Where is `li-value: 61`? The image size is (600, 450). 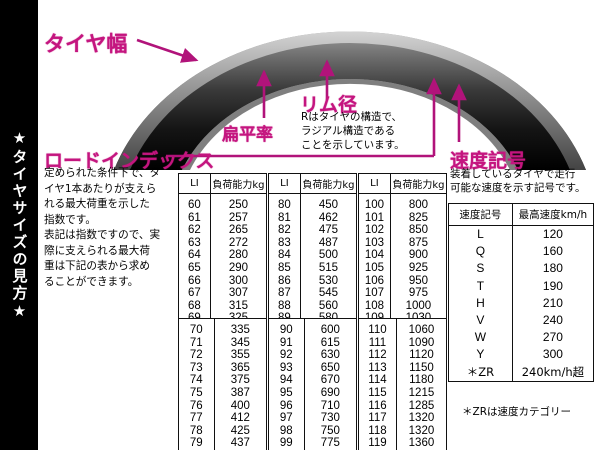 li-value: 61 is located at coordinates (195, 218).